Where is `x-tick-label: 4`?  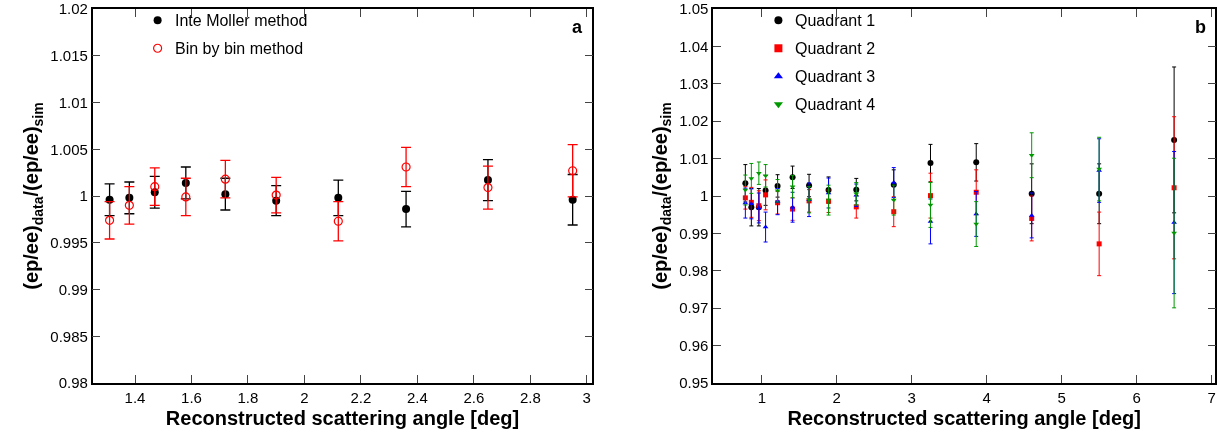
x-tick-label: 4 is located at coordinates (986, 397).